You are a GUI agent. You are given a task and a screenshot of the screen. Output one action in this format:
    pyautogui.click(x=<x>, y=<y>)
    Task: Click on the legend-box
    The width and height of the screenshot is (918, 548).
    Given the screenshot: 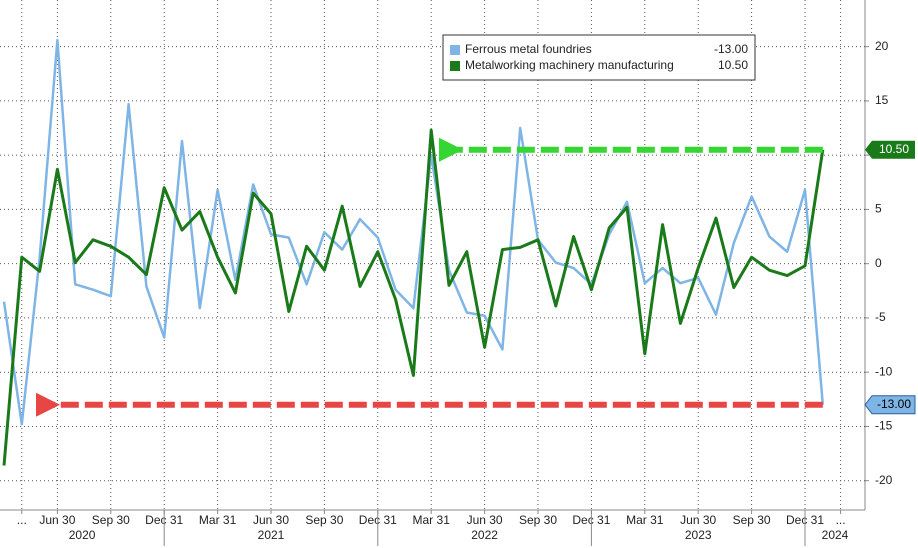 What is the action you would take?
    pyautogui.click(x=599, y=57)
    